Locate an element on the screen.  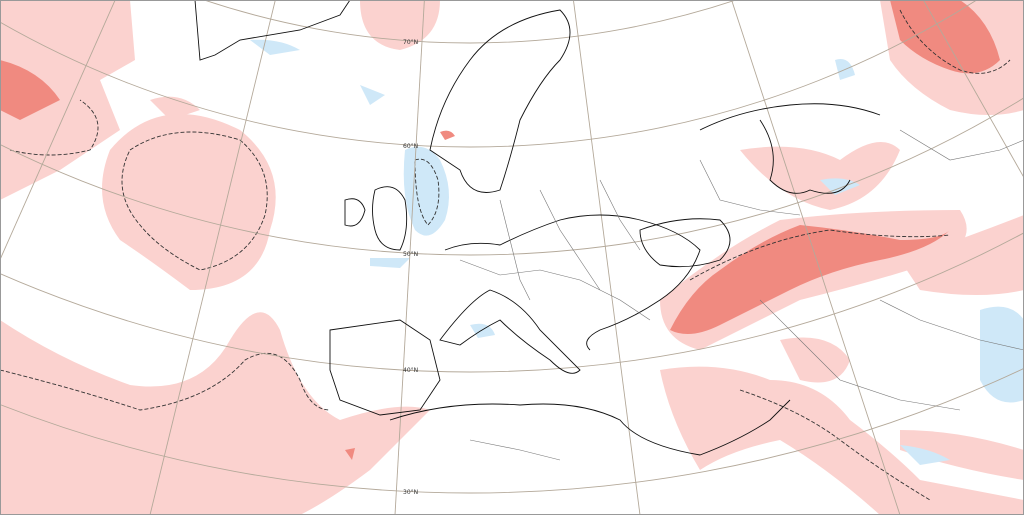
lat-label: 40°N is located at coordinates (410, 370).